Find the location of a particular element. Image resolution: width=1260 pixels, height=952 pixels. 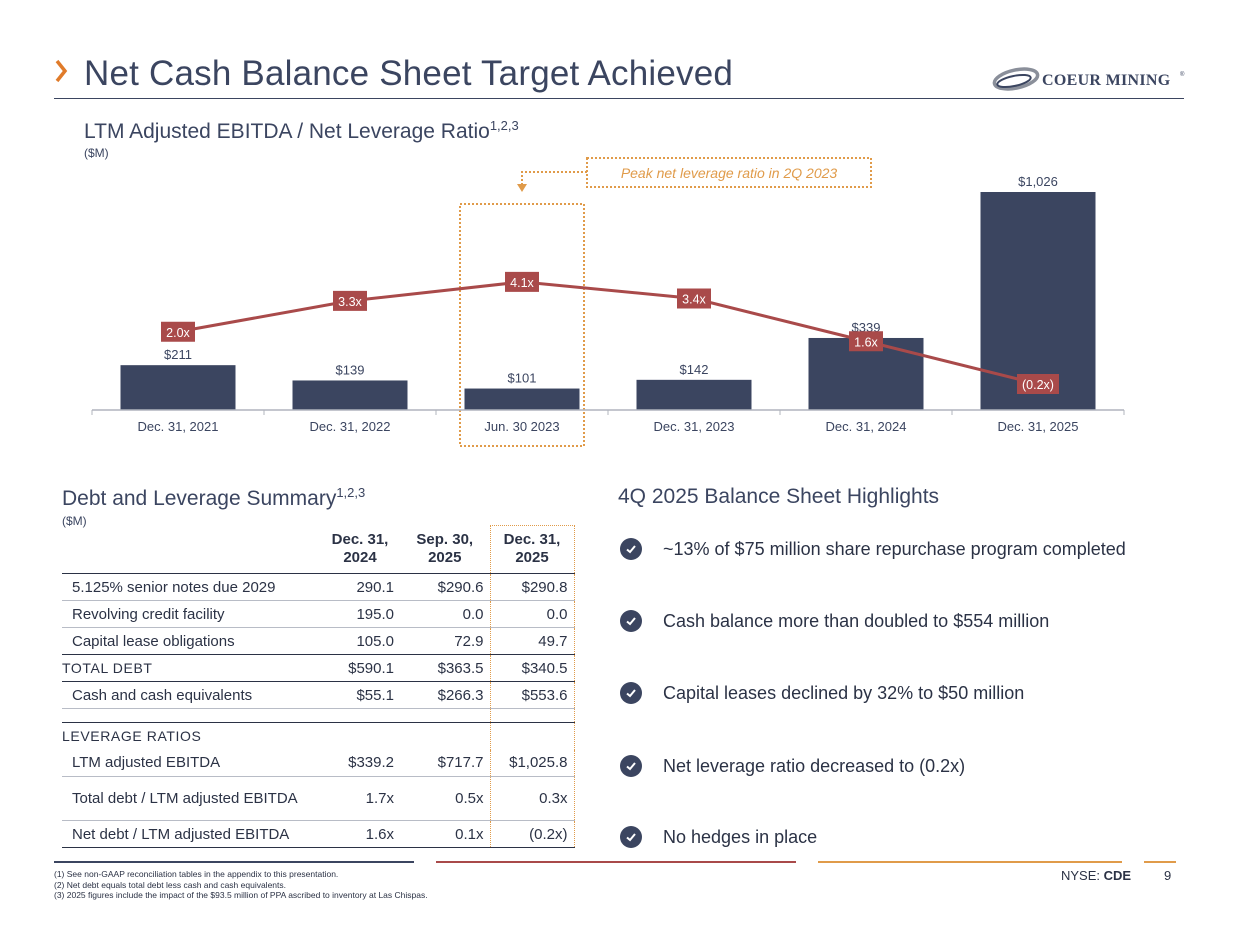

bar-value-label: $339 is located at coordinates (866, 327).